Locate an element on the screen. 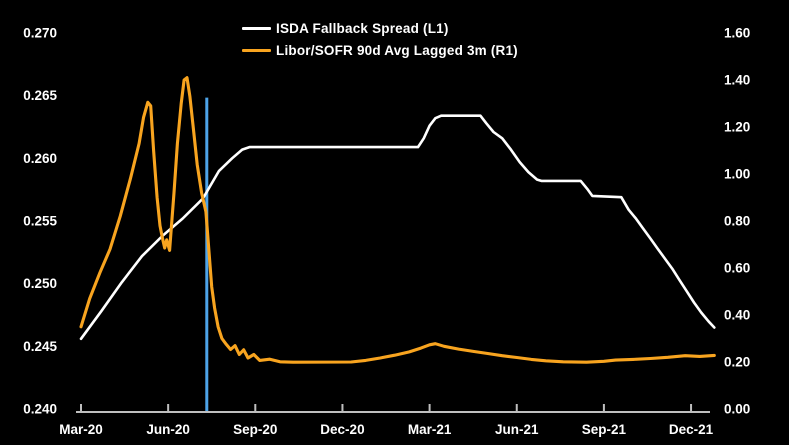  legend-item-libor: Libor/SOFR 90d Avg Lagged 3m (R1) is located at coordinates (380, 50).